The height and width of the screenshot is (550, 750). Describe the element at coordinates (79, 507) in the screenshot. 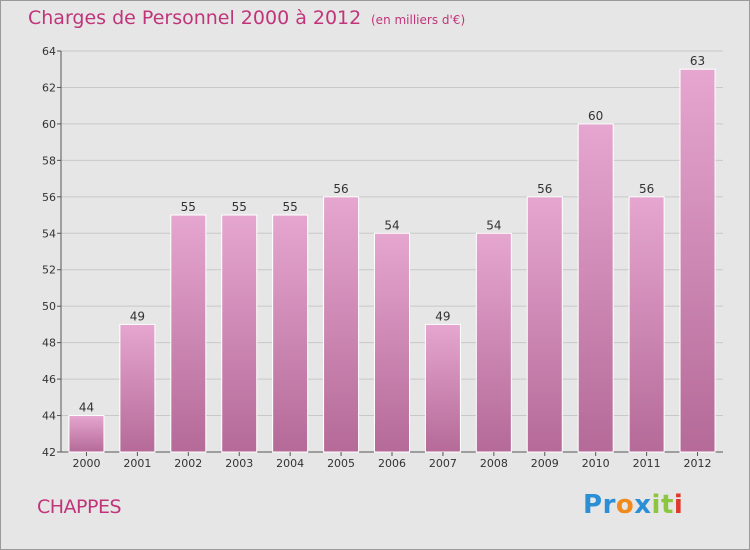

I see `commune-name: CHAPPES` at that location.